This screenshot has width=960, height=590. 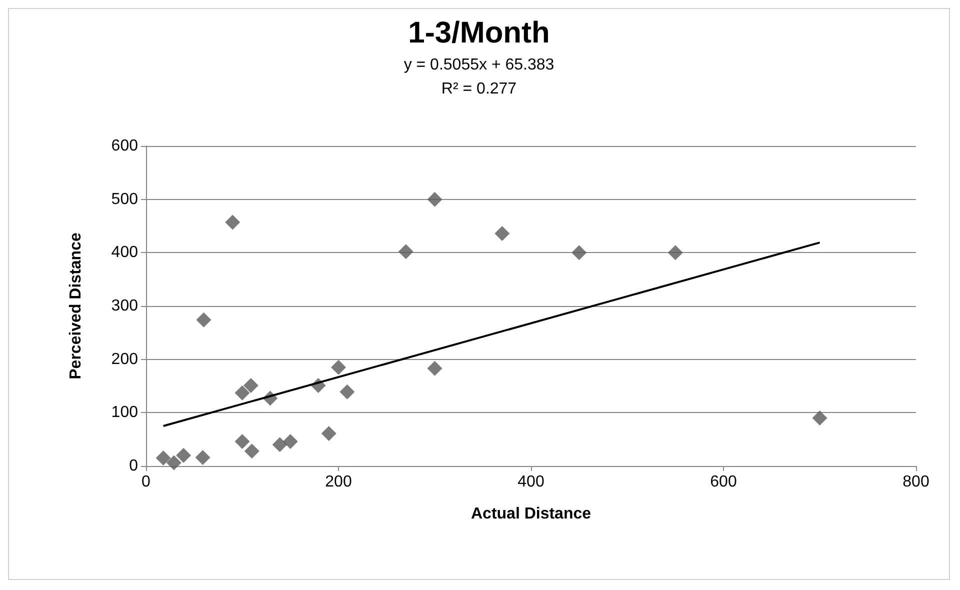 I want to click on y-tick-label: 100, so click(x=124, y=413).